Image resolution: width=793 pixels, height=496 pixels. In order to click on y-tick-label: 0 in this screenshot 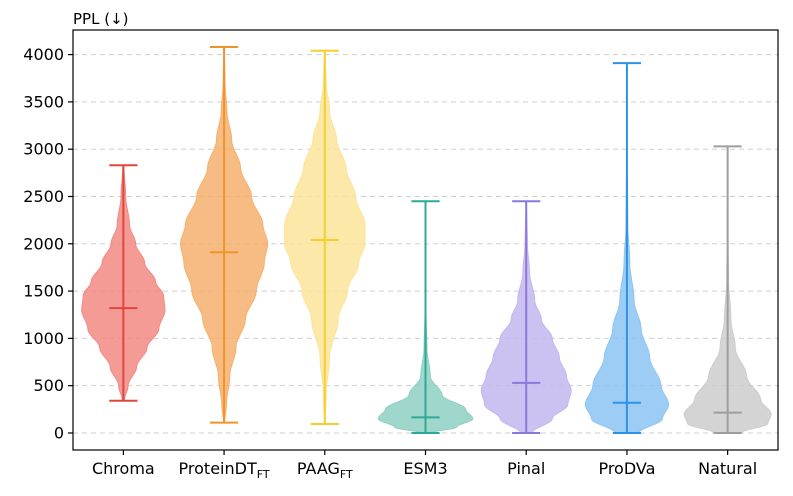, I will do `click(59, 432)`.